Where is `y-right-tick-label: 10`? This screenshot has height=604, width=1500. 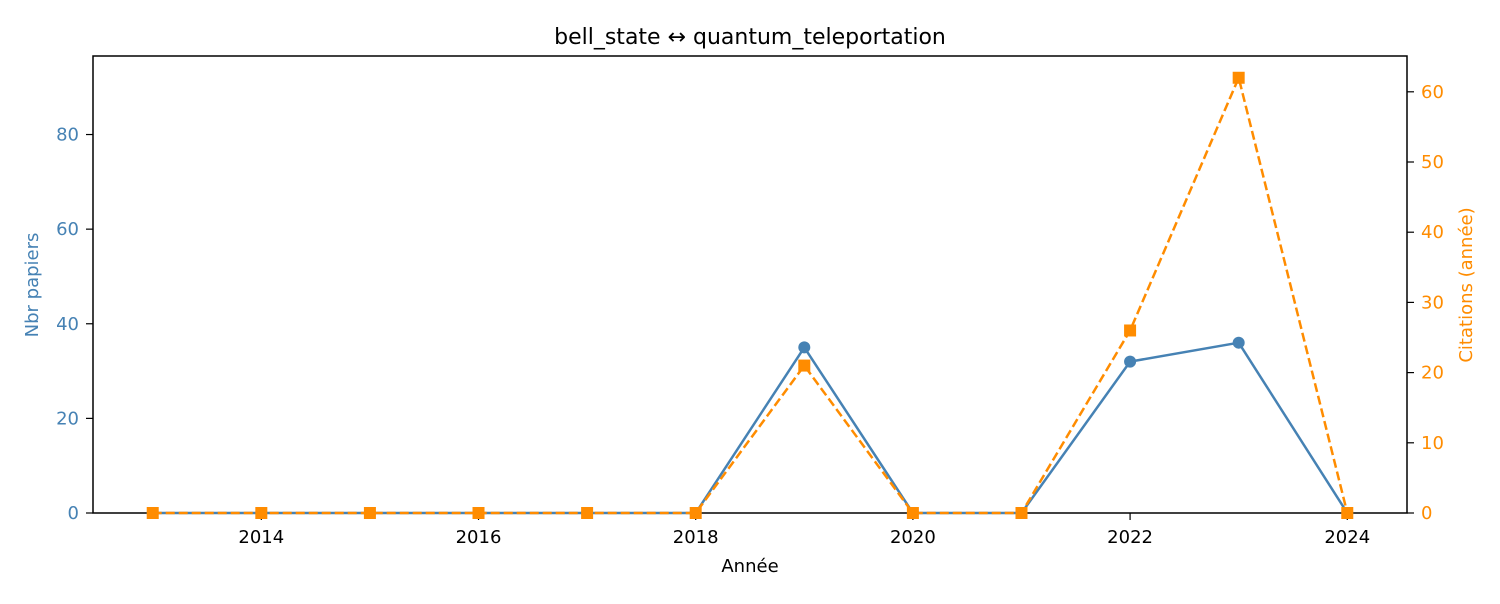 y-right-tick-label: 10 is located at coordinates (1432, 443).